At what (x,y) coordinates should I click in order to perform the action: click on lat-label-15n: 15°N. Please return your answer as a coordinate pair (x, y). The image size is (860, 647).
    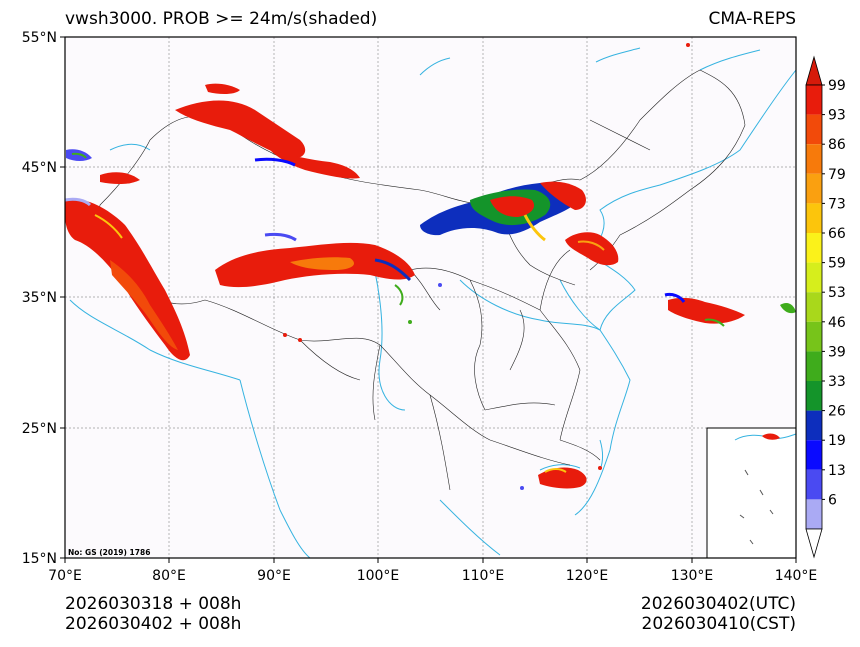
    Looking at the image, I should click on (39, 559).